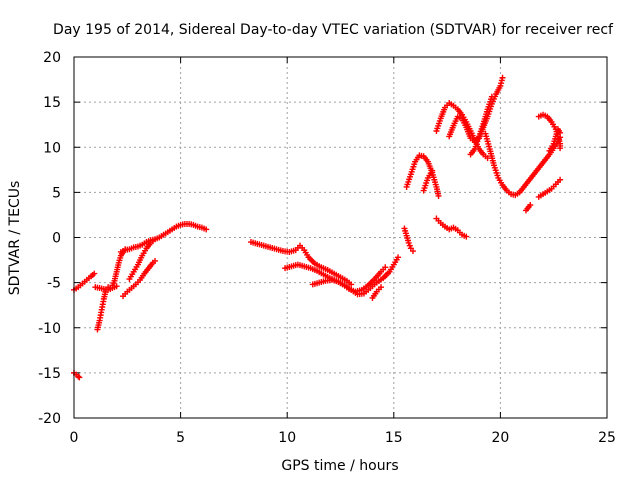 The height and width of the screenshot is (480, 640). What do you see at coordinates (56, 239) in the screenshot?
I see `y-tick-label: 0` at bounding box center [56, 239].